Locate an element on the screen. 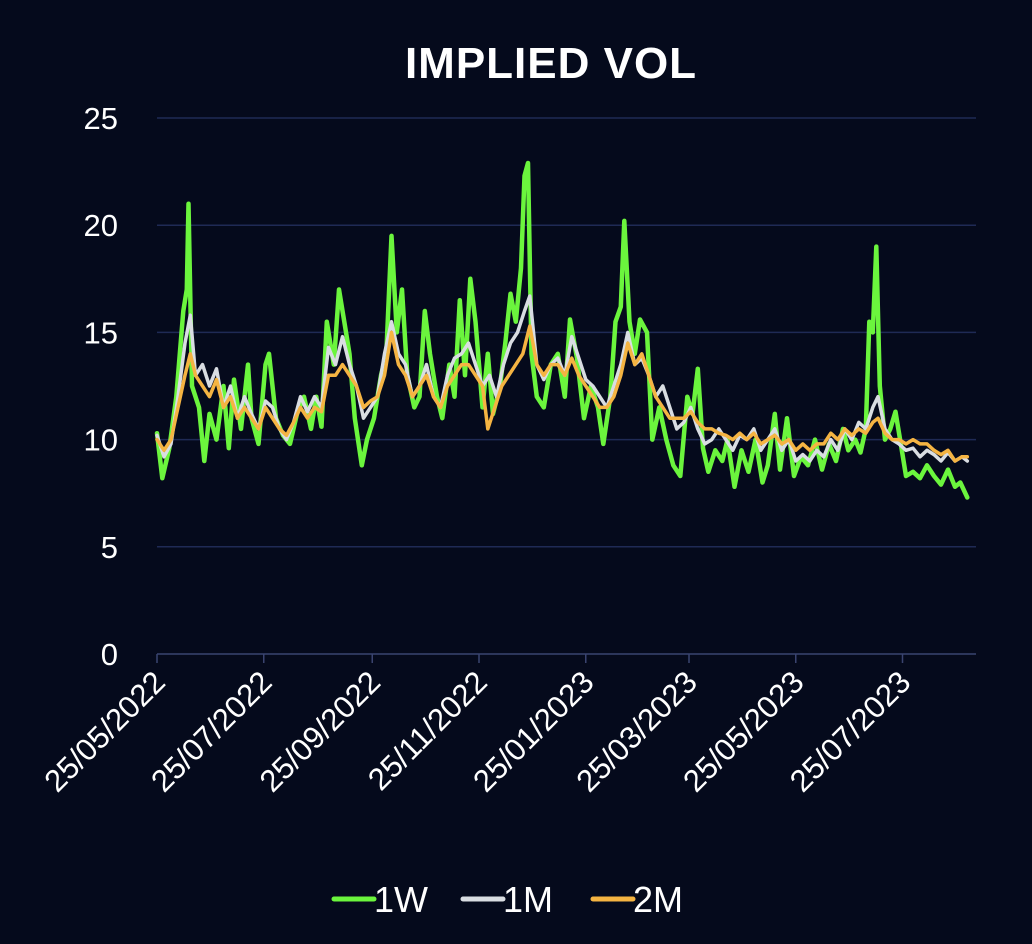  y-axis-tick-labels: 0 5 10 15 20 25 is located at coordinates (101, 386).